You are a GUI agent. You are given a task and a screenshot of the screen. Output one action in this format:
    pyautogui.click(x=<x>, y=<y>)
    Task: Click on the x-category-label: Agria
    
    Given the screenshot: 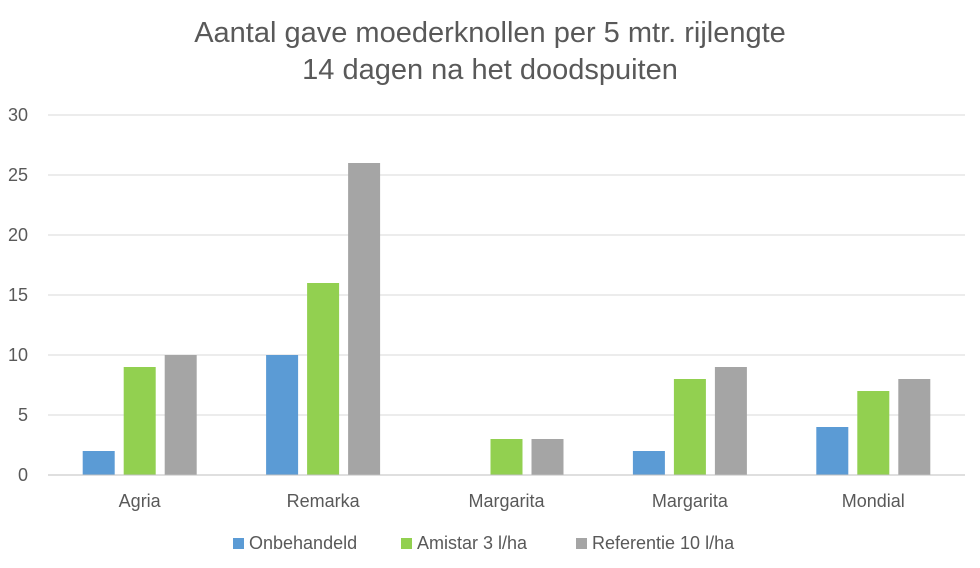 What is the action you would take?
    pyautogui.click(x=140, y=501)
    